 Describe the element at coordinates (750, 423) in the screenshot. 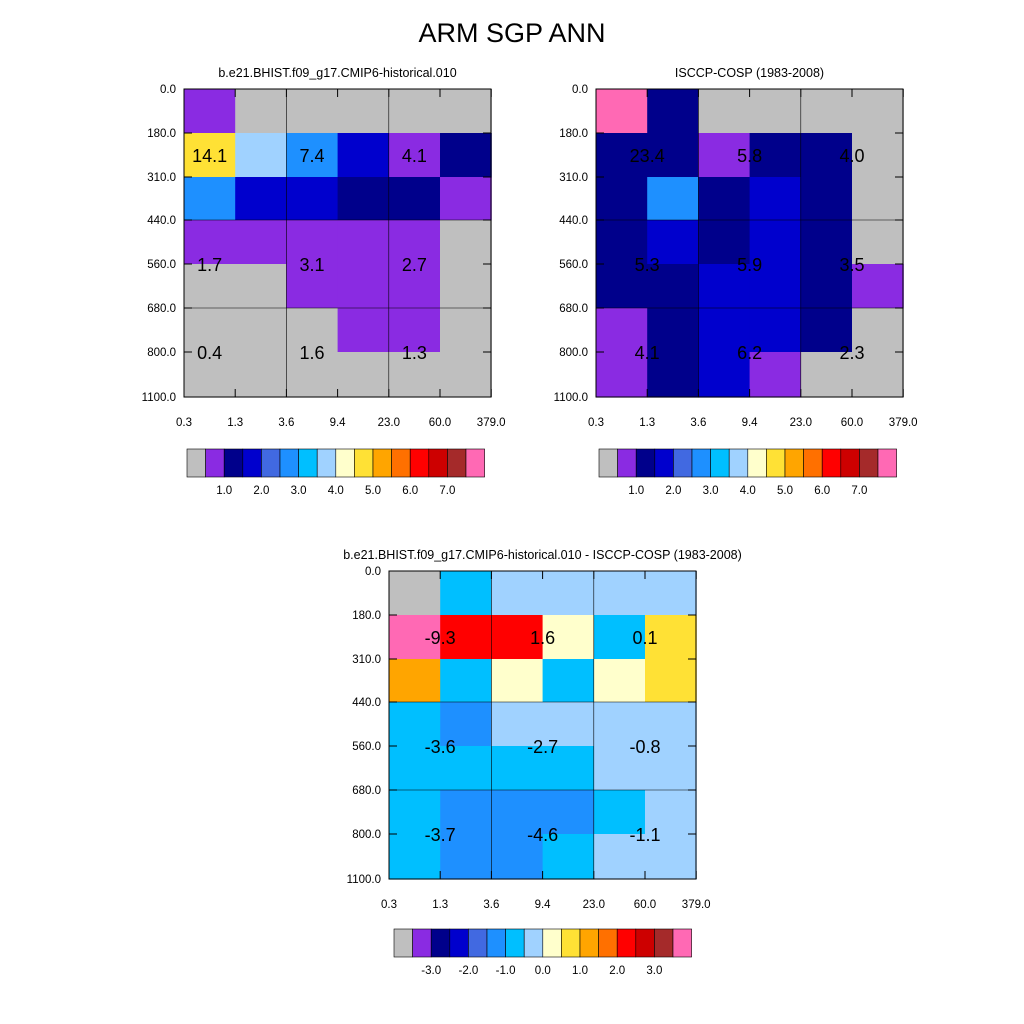

I see `x-tick-label: 9.4` at that location.